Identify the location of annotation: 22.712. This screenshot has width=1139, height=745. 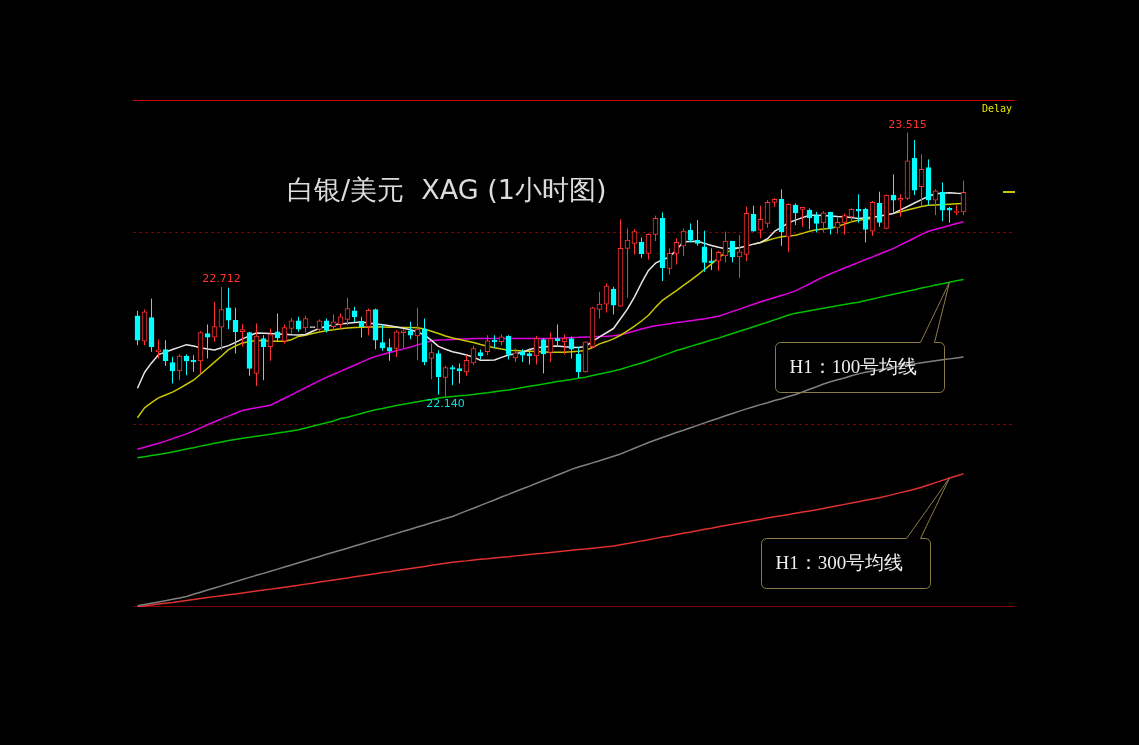
(221, 279).